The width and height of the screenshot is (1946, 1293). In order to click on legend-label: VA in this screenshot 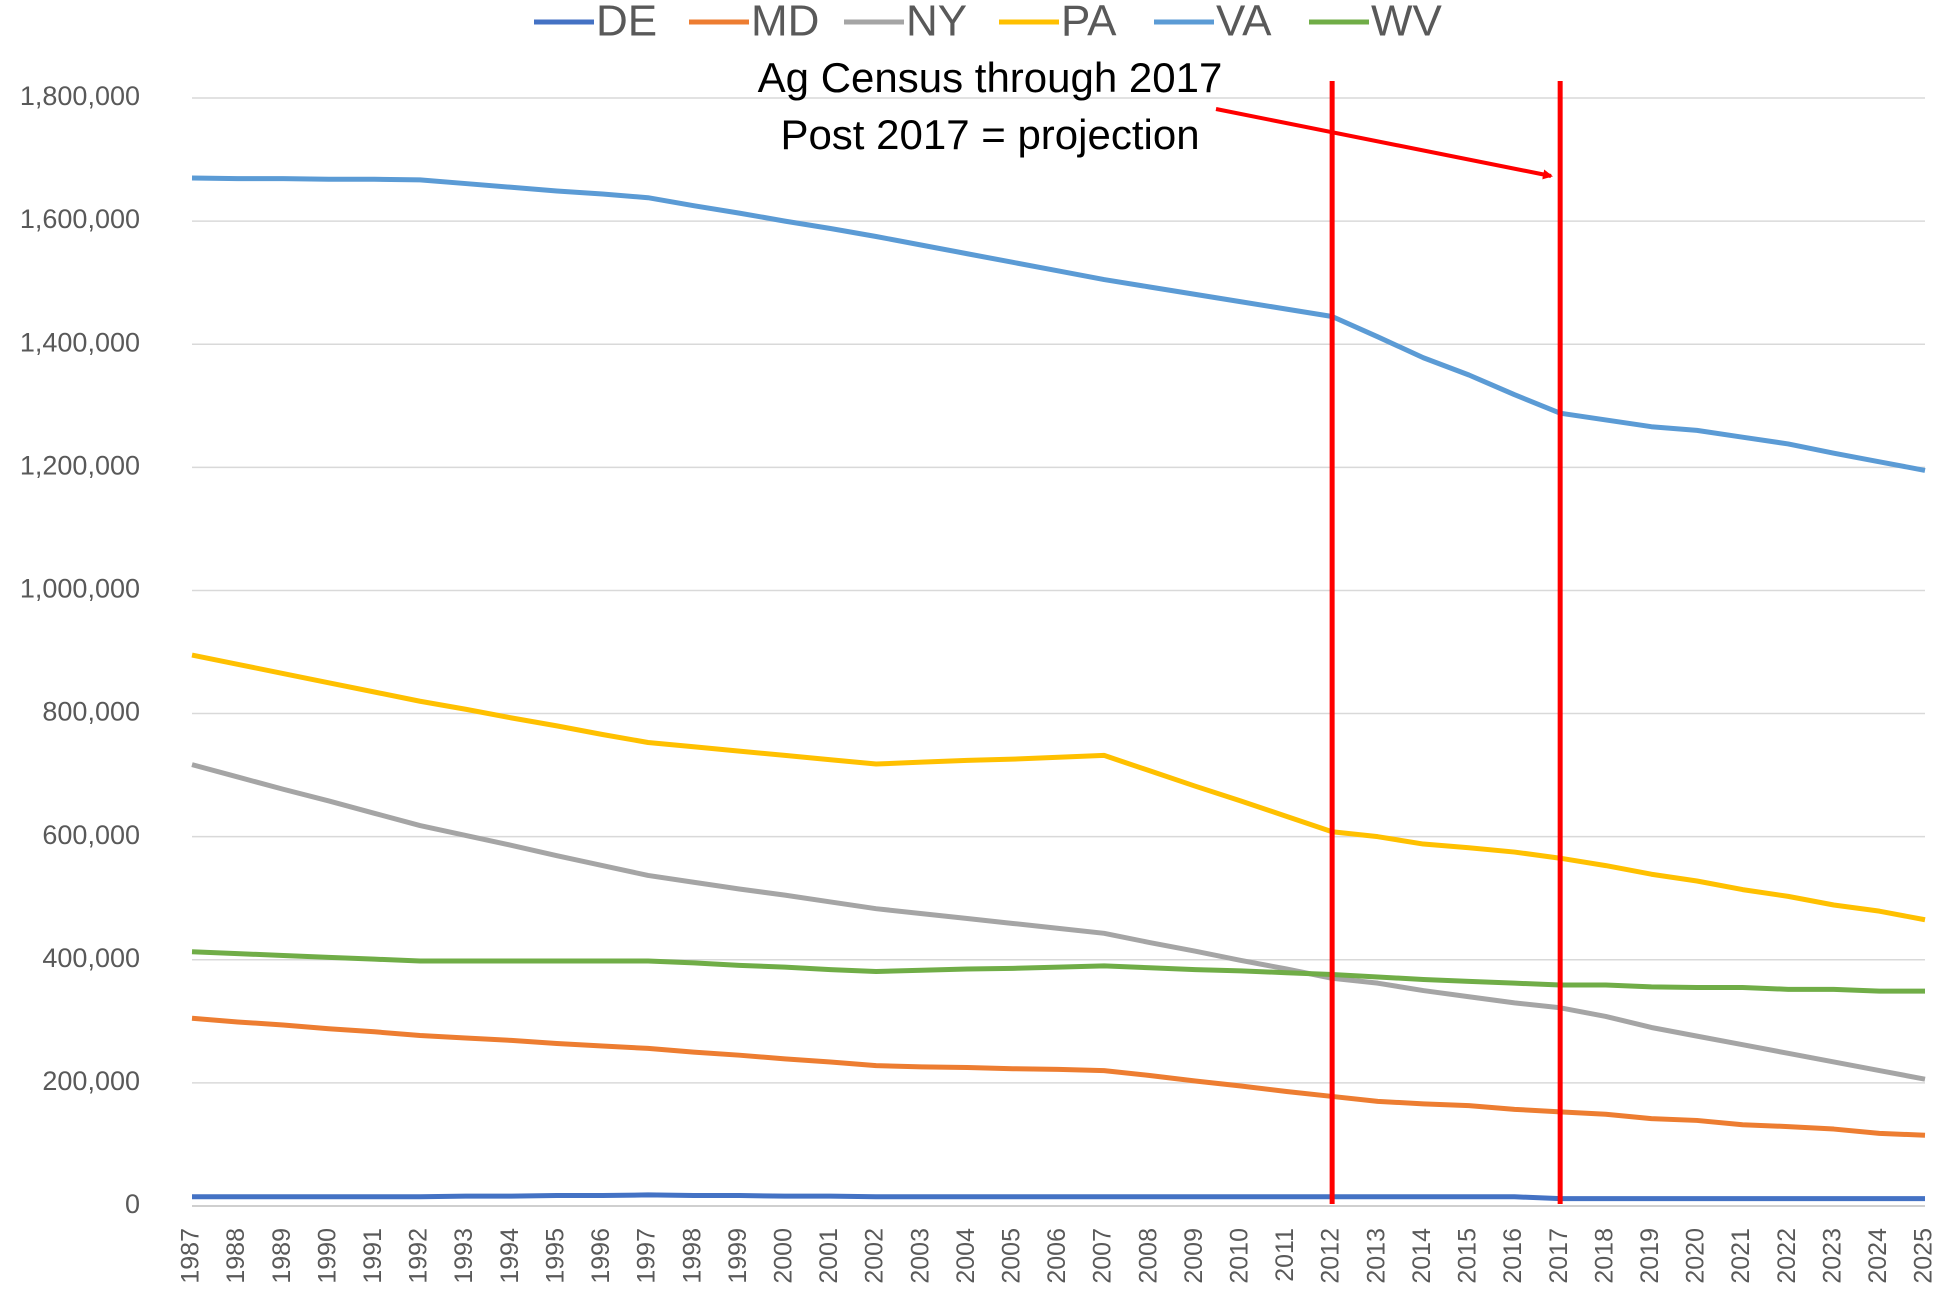, I will do `click(1244, 23)`.